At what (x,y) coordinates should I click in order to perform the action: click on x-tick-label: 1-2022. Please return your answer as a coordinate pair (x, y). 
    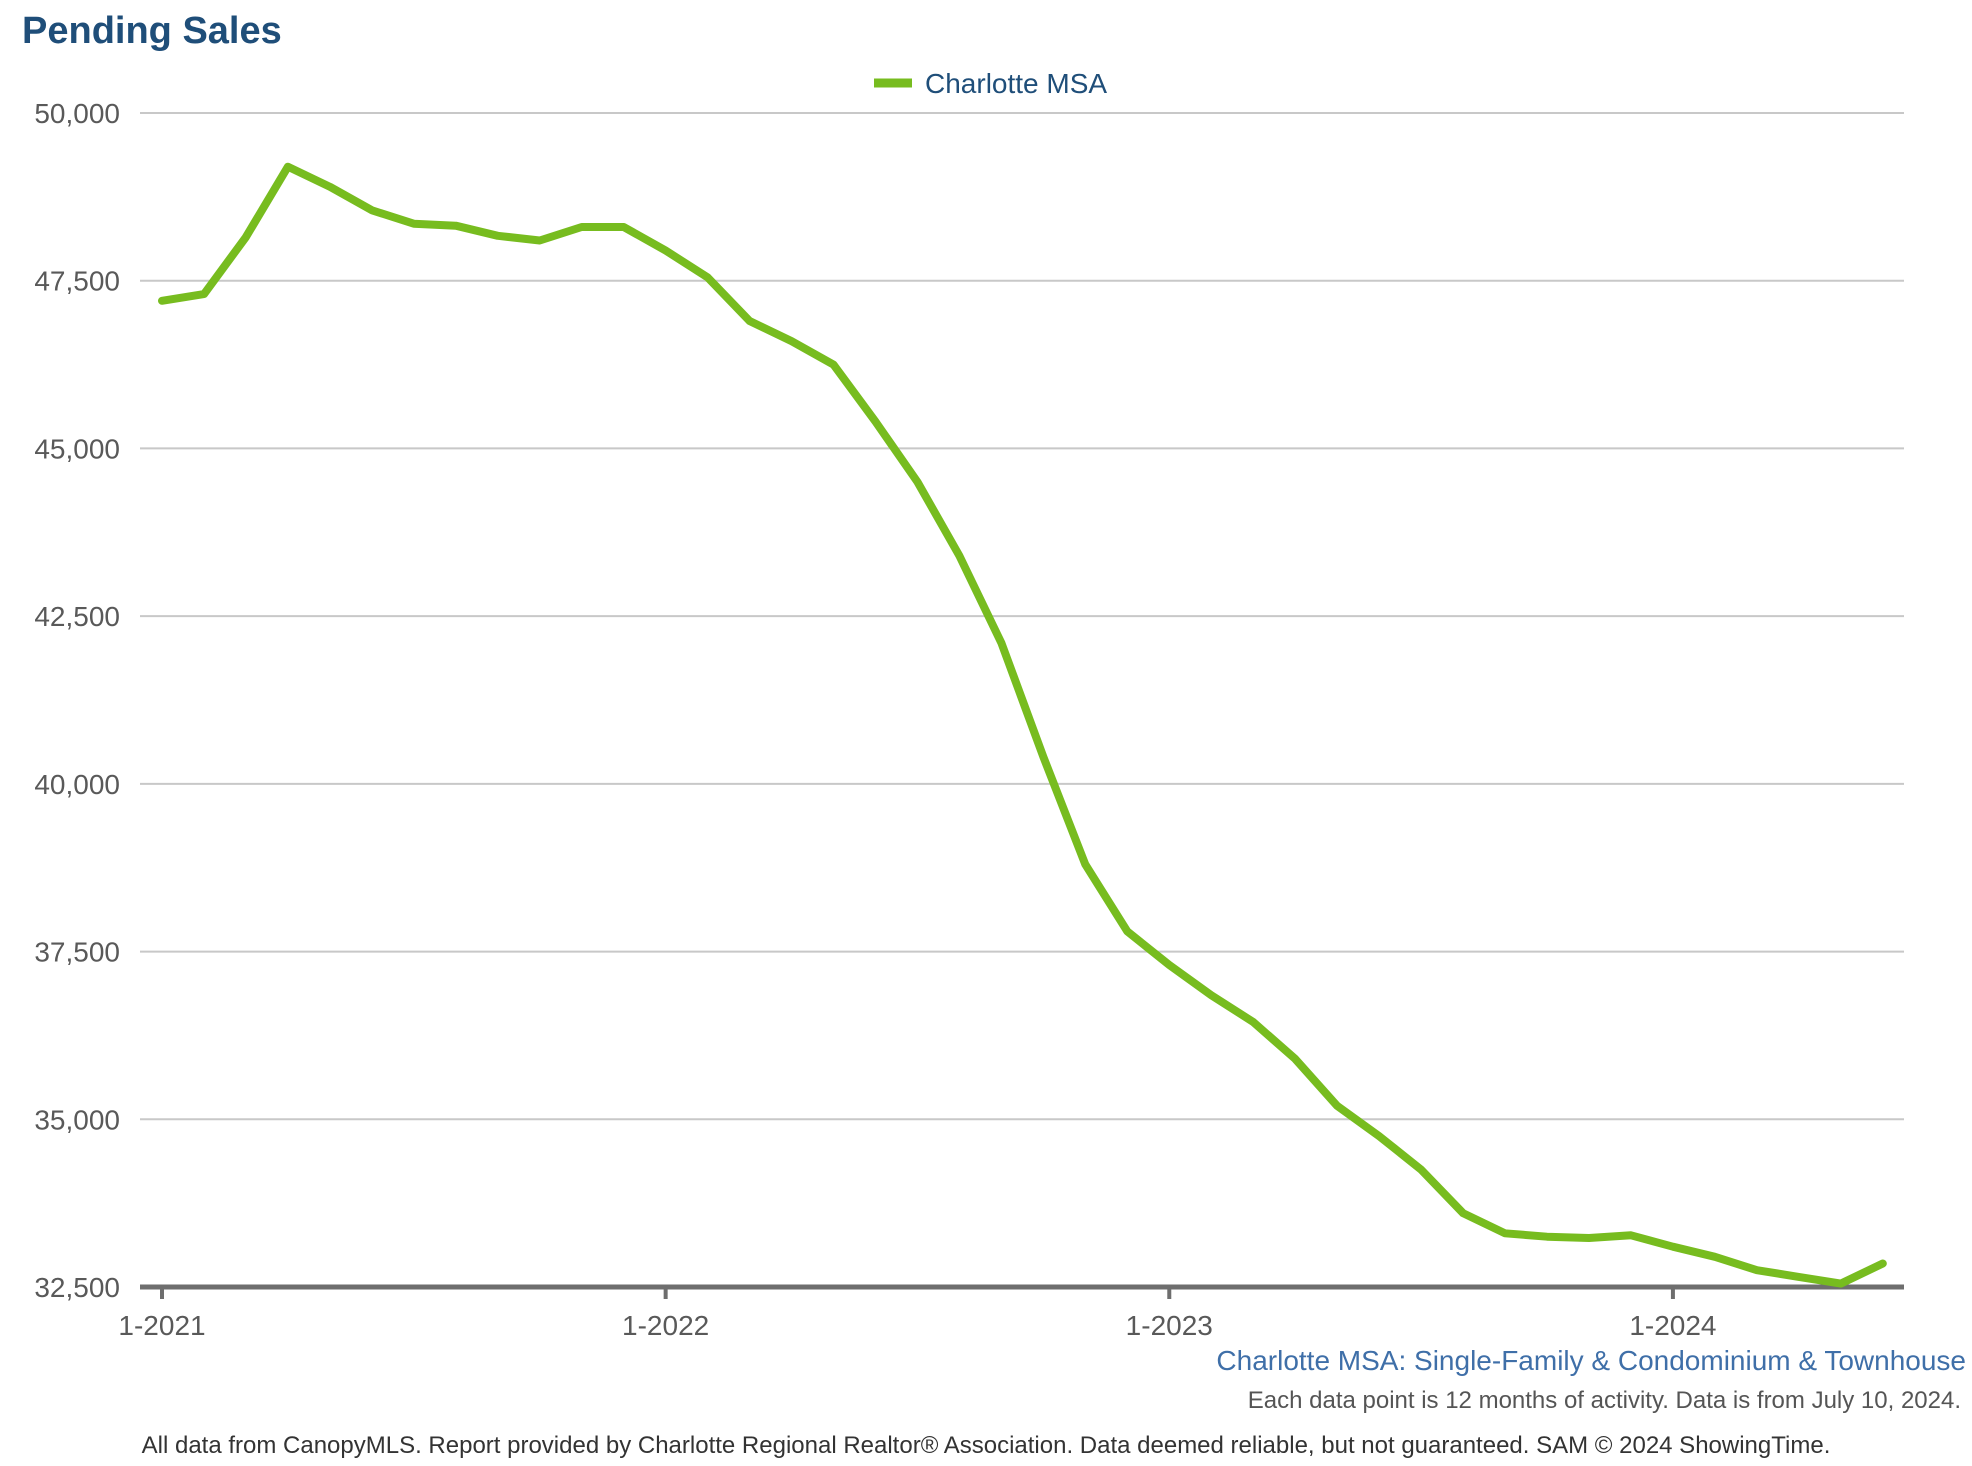
    Looking at the image, I should click on (665, 1325).